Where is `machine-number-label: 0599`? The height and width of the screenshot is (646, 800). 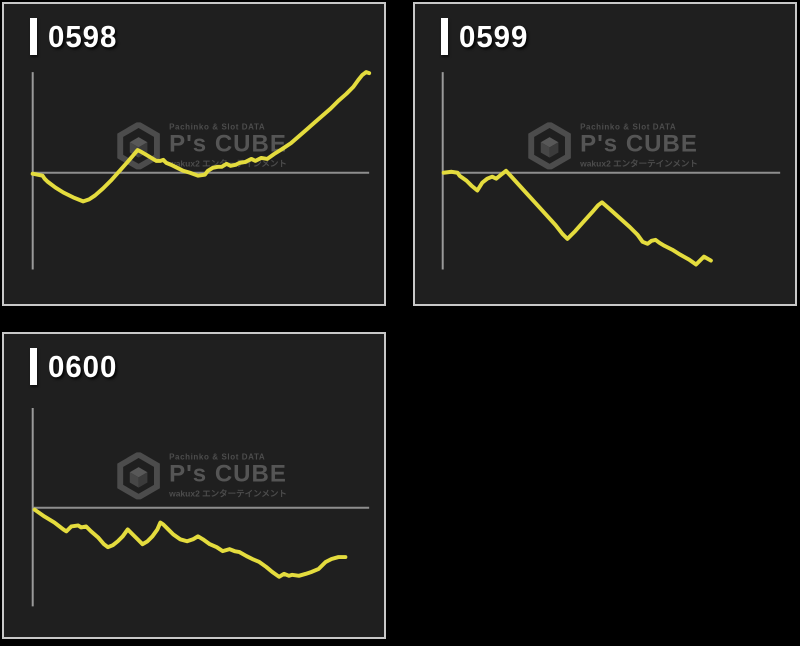
machine-number-label: 0599 is located at coordinates (486, 37).